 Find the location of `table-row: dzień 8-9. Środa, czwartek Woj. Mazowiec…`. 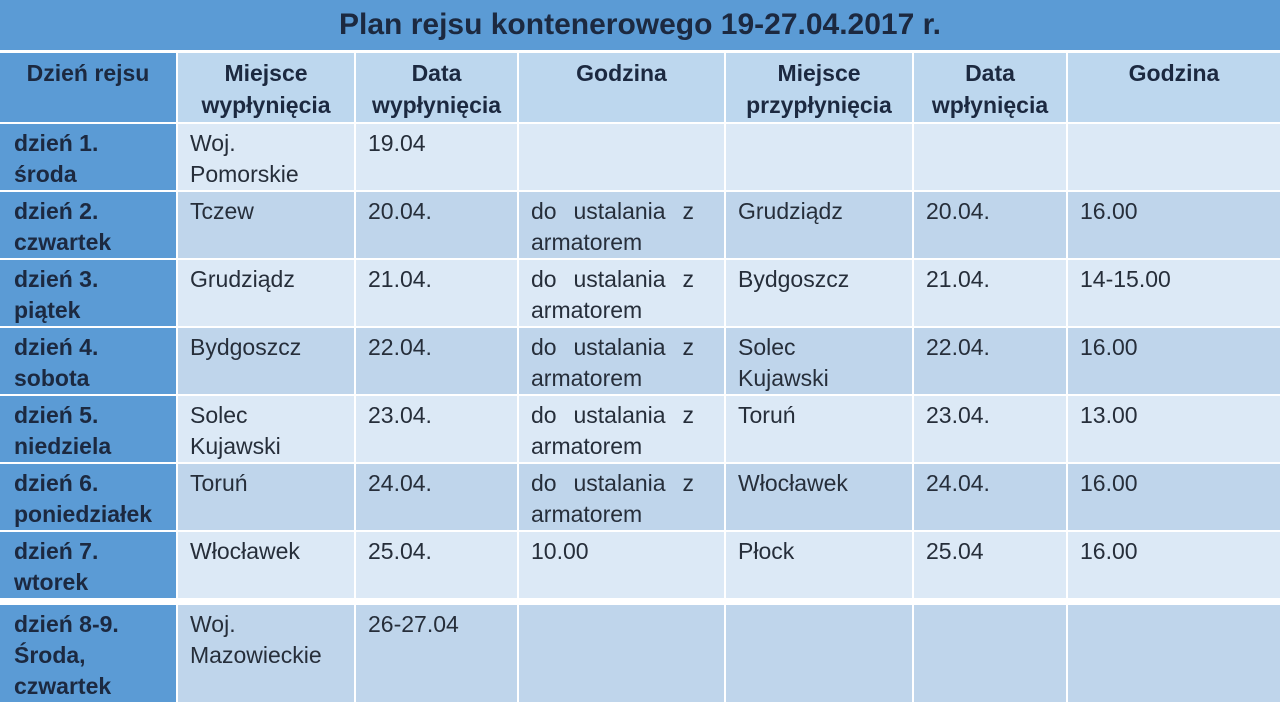

table-row: dzień 8-9. Środa, czwartek Woj. Mazowiec… is located at coordinates (640, 651).